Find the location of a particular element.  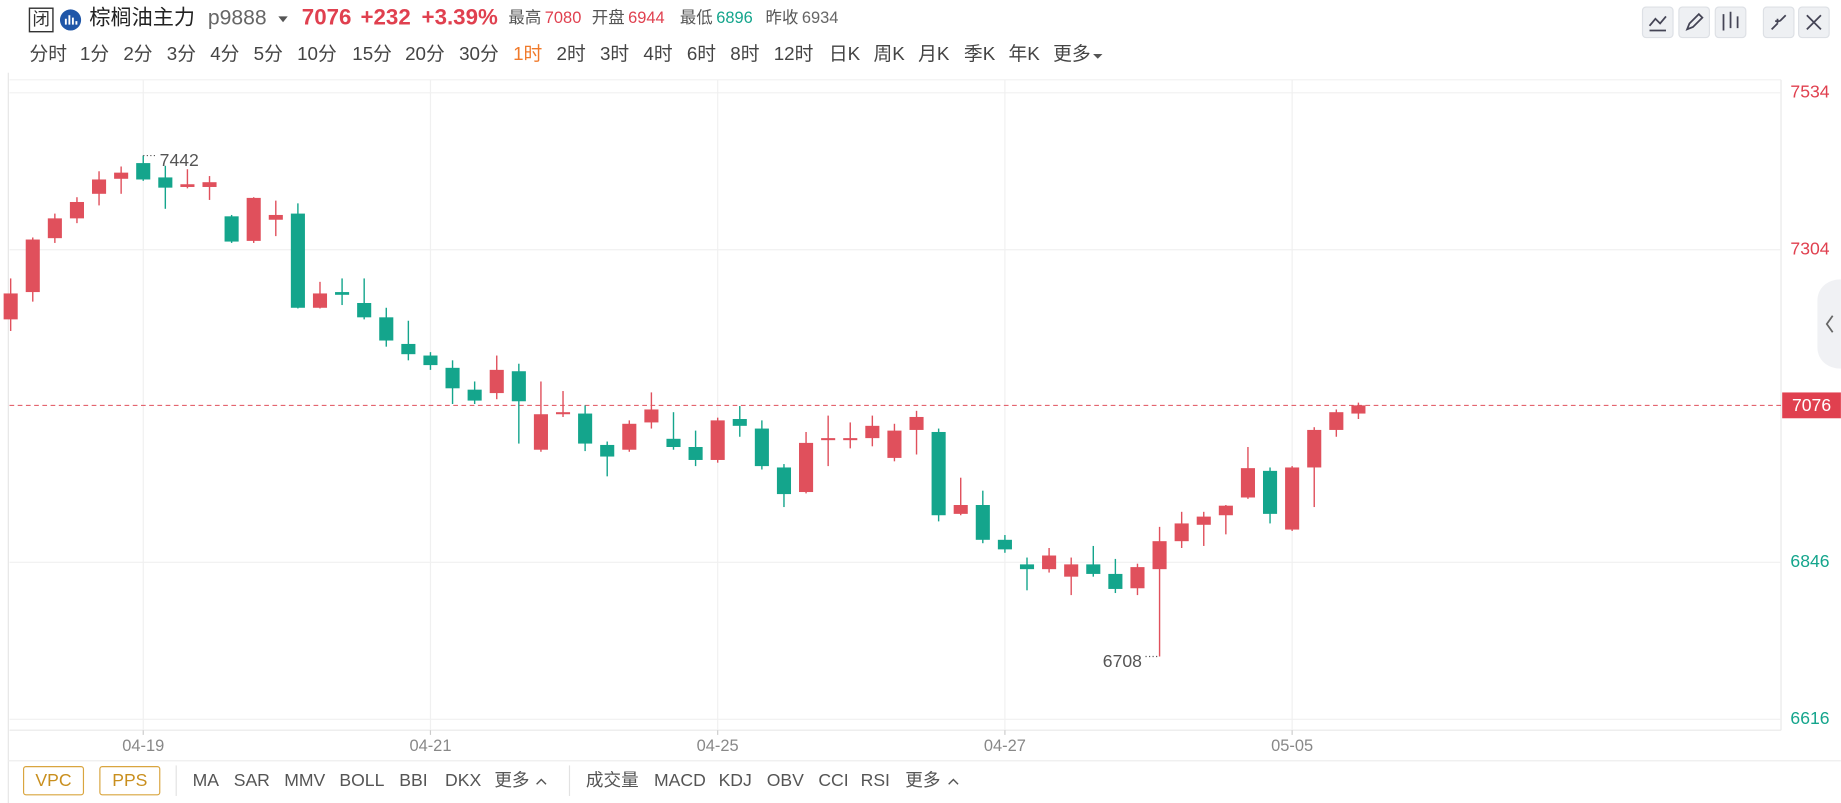

overlay-label: PPS is located at coordinates (129, 780).